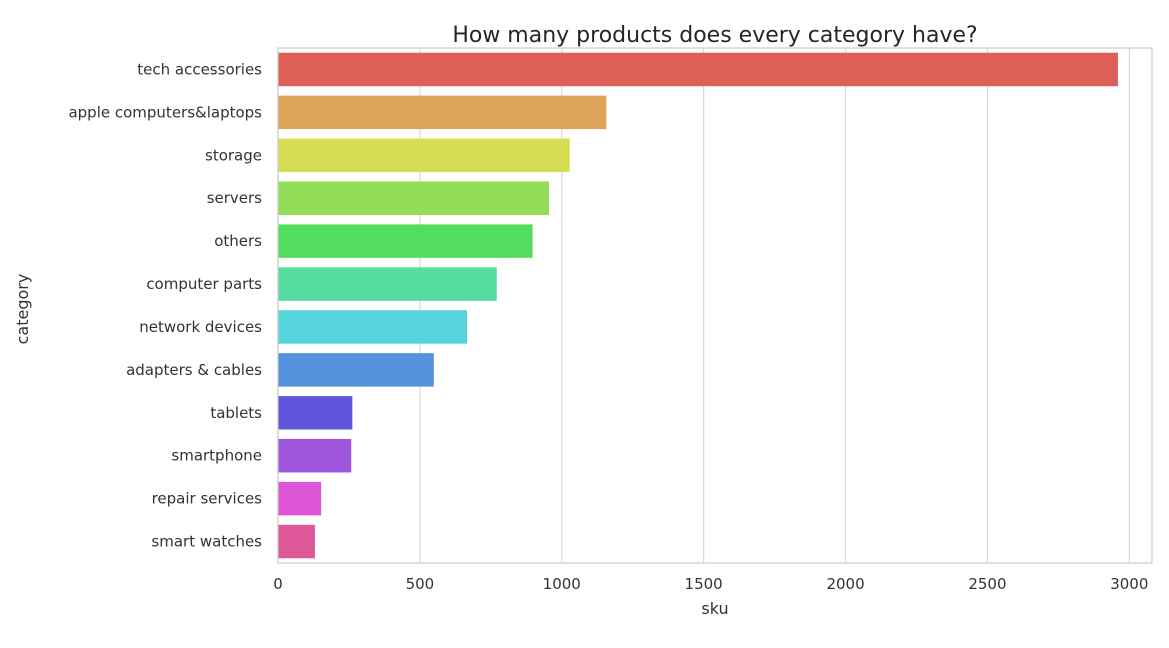  I want to click on x-tick-label: 2000, so click(845, 584).